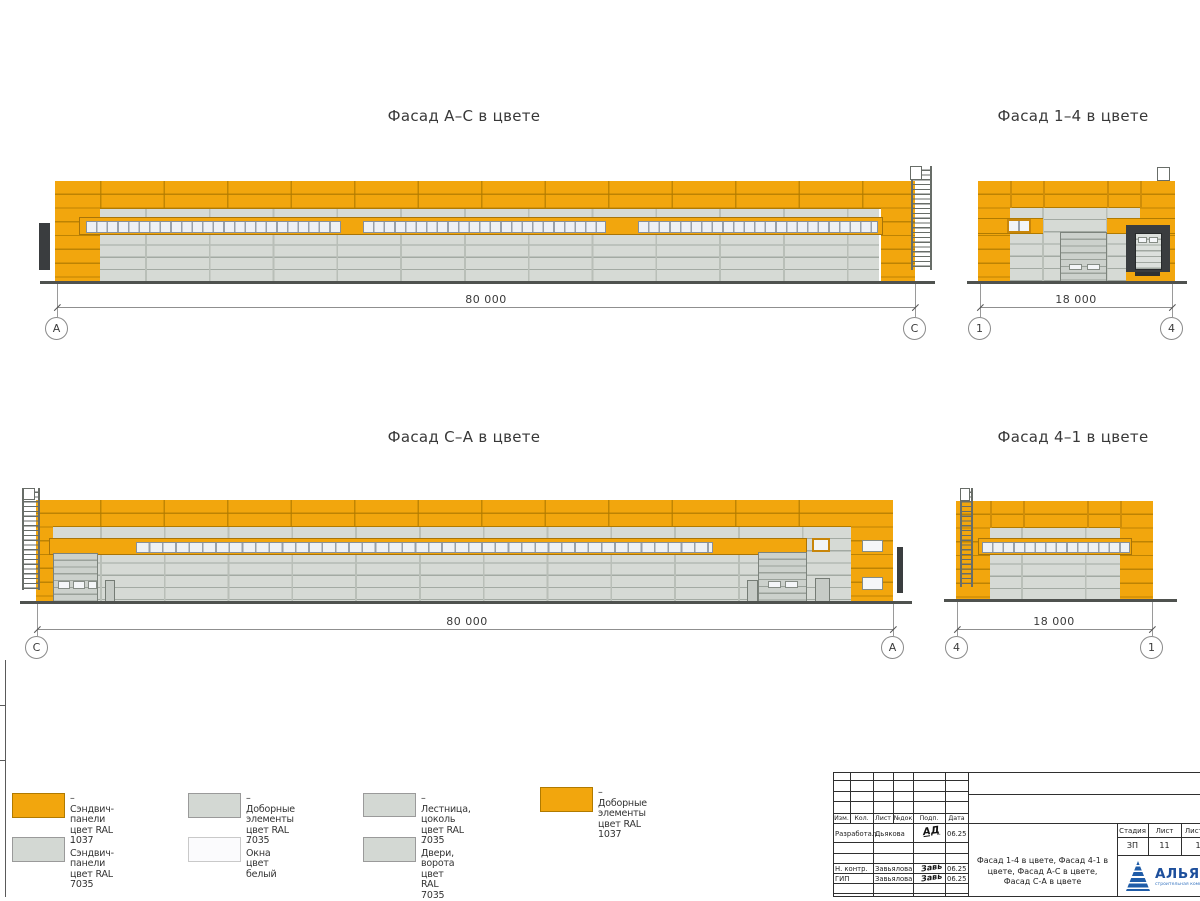 The image size is (1200, 901). Describe the element at coordinates (883, 818) in the screenshot. I see `tb-col-header: Лист` at that location.